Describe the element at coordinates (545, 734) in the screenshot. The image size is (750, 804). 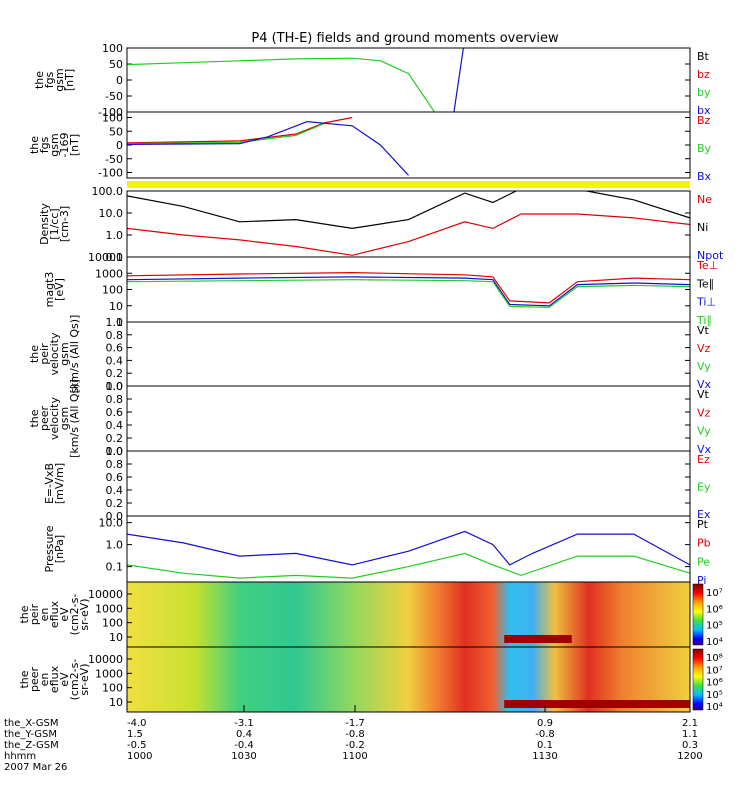
I see `x-row-value: -0.8` at that location.